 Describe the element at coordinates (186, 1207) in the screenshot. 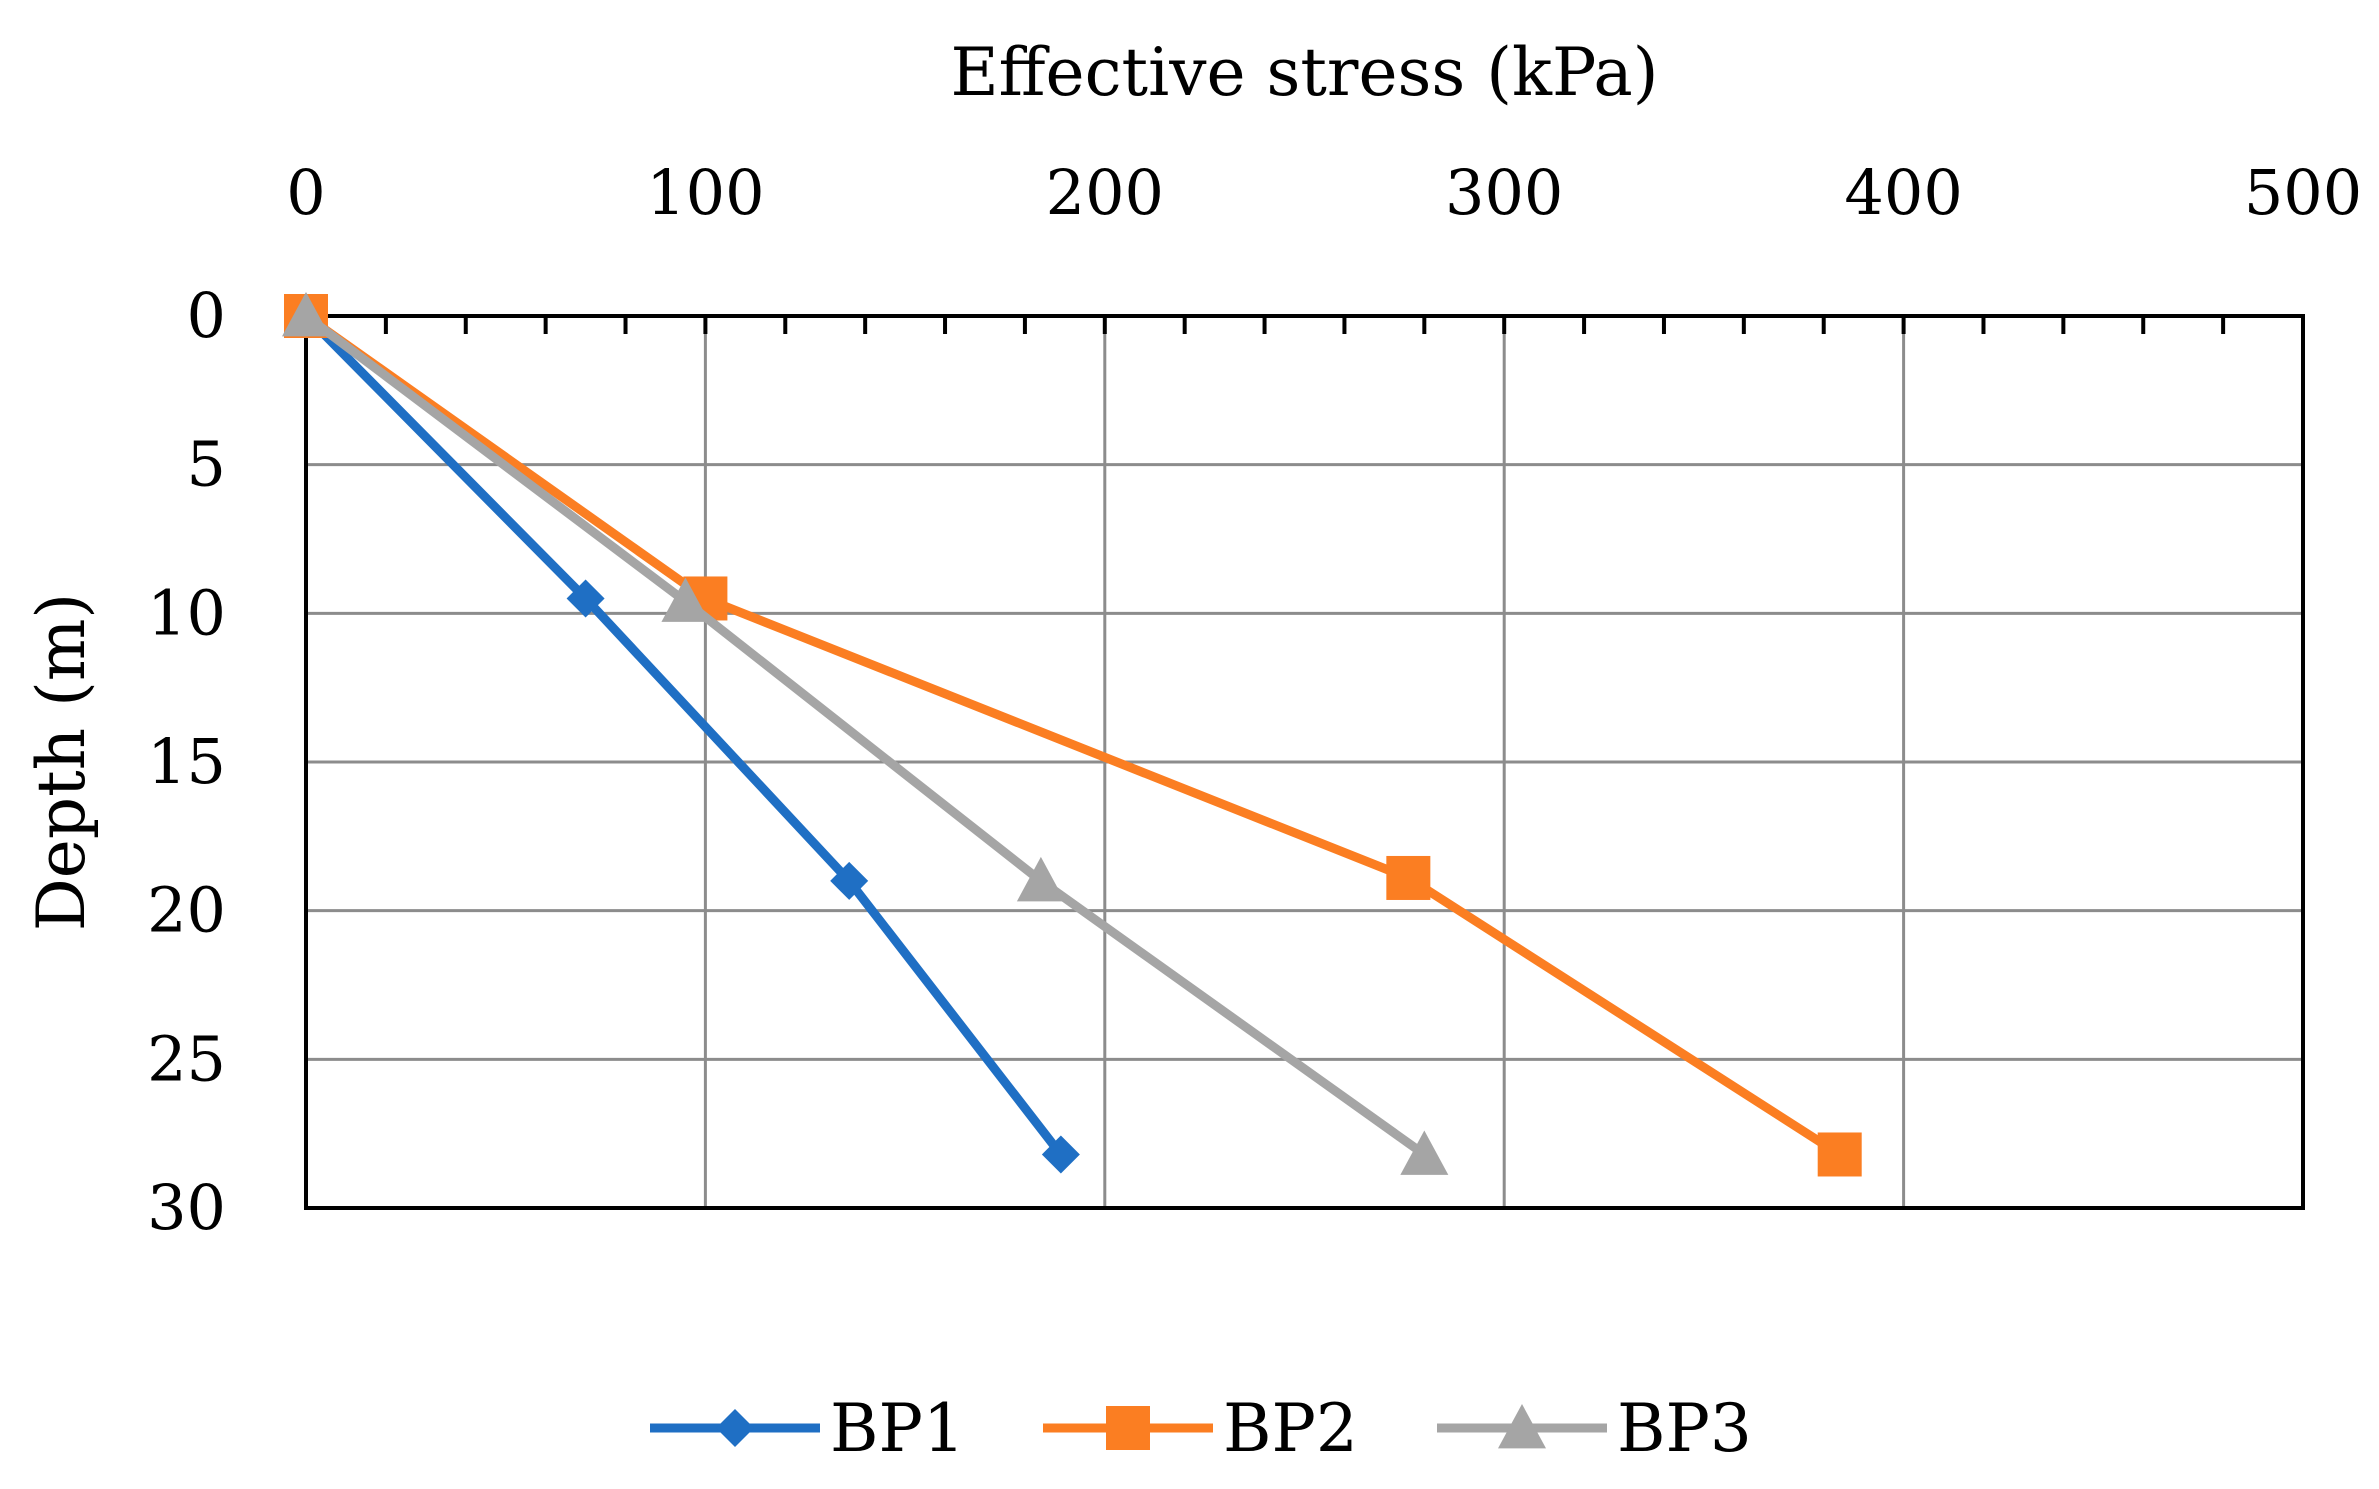

I see `y-tick-label: 30` at that location.